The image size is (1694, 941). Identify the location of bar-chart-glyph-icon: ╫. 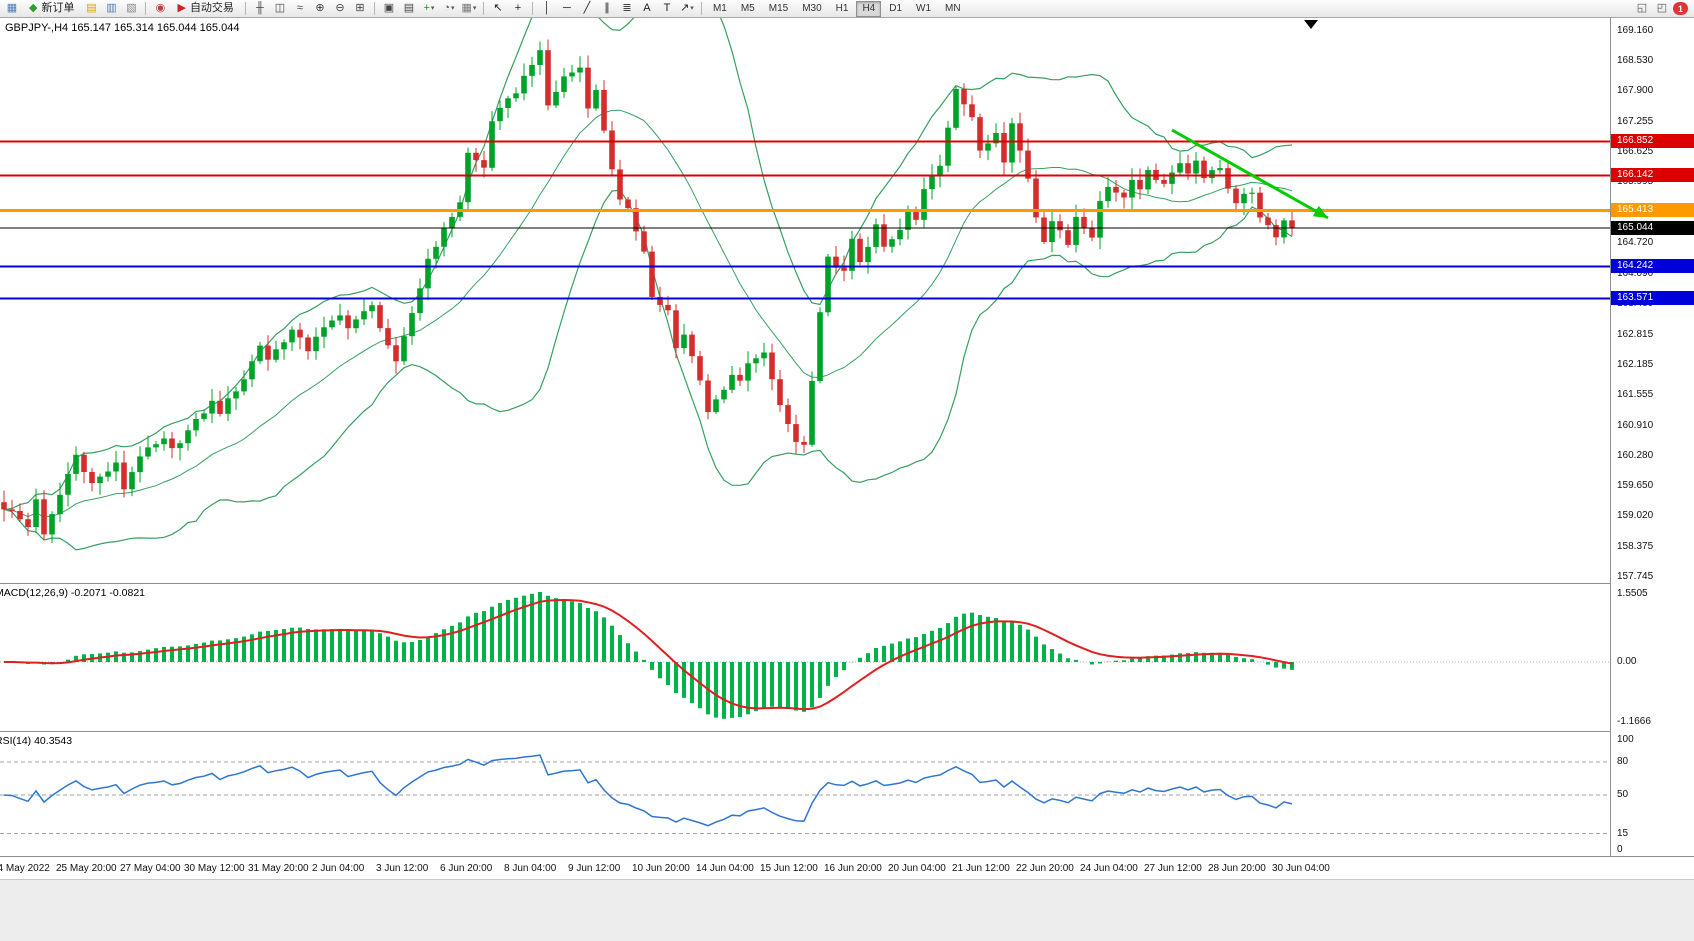
(260, 8).